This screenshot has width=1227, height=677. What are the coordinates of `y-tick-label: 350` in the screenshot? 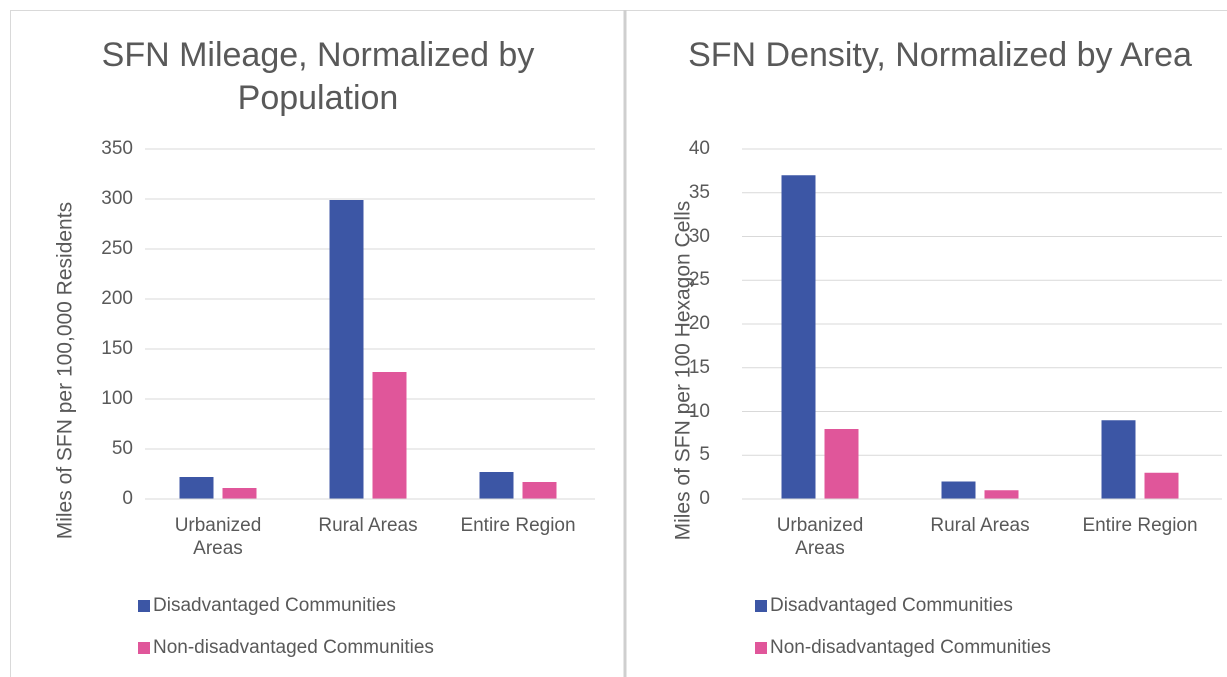 It's located at (117, 148).